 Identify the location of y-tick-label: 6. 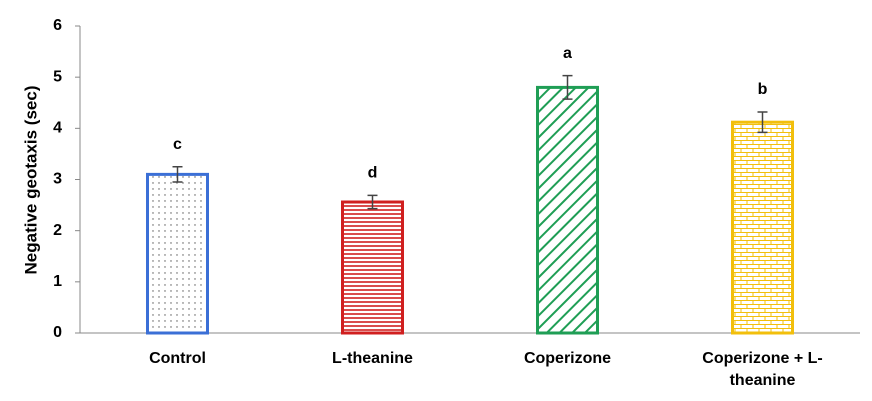
(57, 25).